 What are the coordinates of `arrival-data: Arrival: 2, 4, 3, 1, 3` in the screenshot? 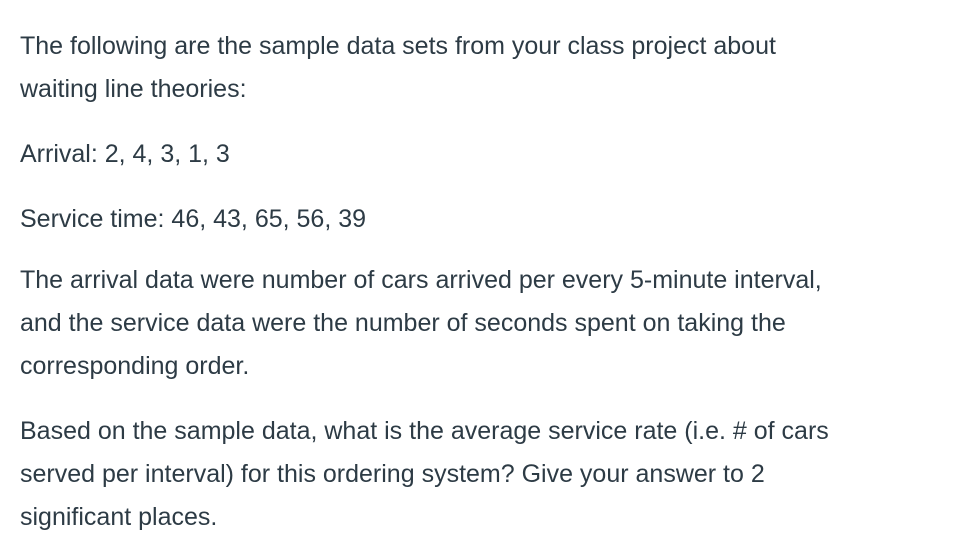 It's located at (491, 154).